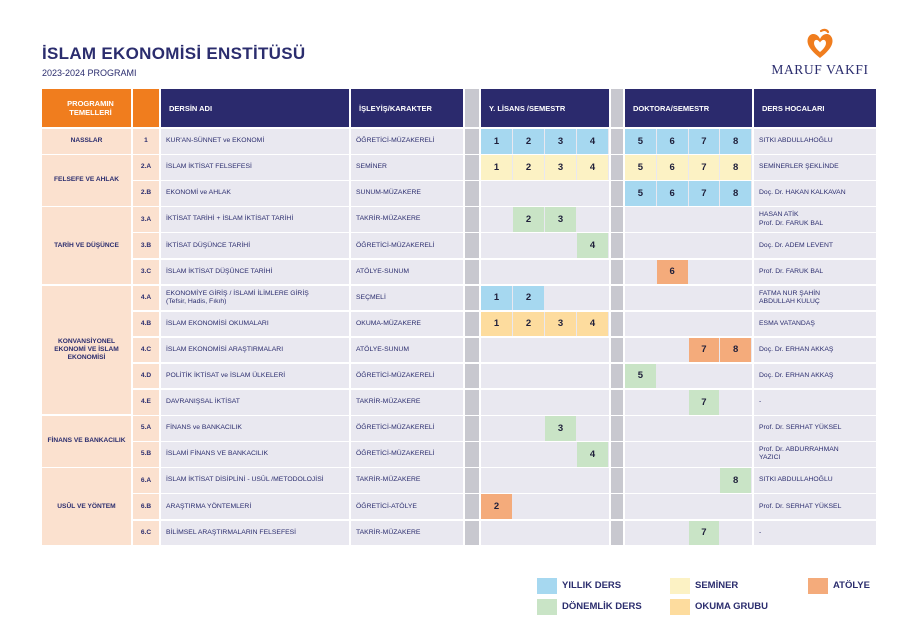 The image size is (918, 641). What do you see at coordinates (815, 219) in the screenshot?
I see `instructor: HASAN ATİK Prof. Dr. FARUK BAL` at bounding box center [815, 219].